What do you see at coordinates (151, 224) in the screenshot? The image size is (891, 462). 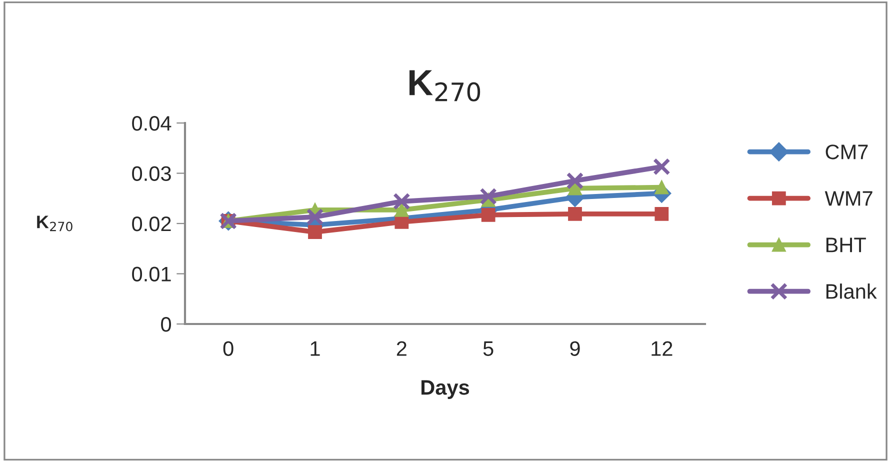 I see `y-tick-label: 0.02` at bounding box center [151, 224].